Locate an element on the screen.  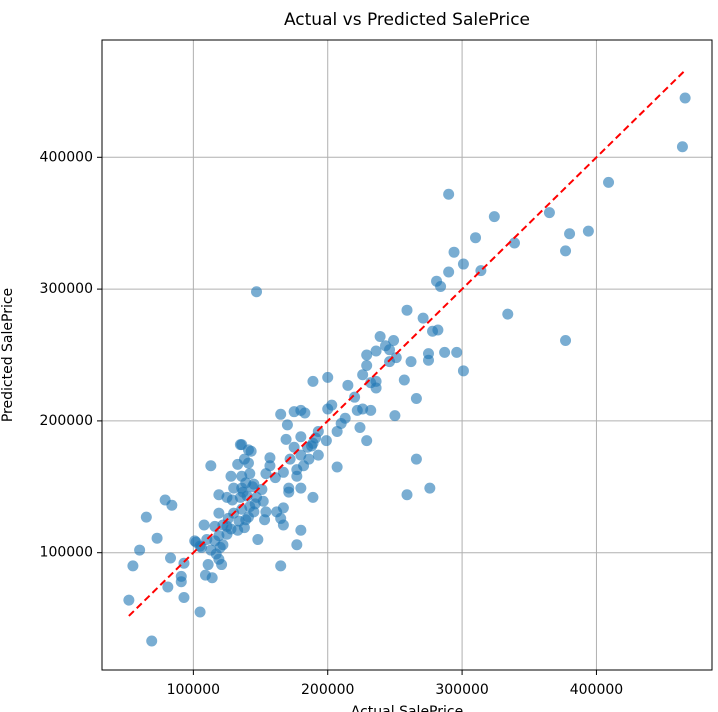
x-tick-label: 100000 is located at coordinates (193, 690).